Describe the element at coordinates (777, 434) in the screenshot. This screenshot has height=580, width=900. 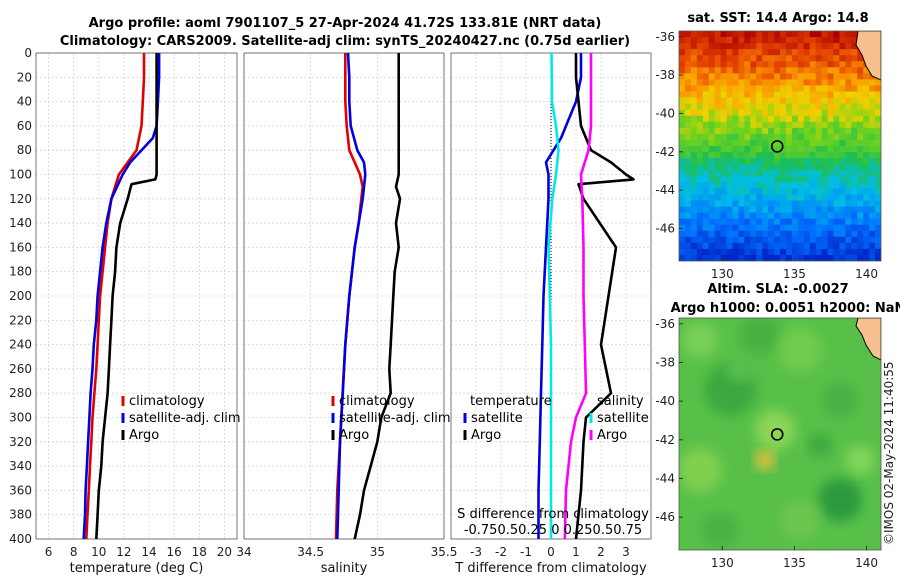
I see `argo-location-marker` at that location.